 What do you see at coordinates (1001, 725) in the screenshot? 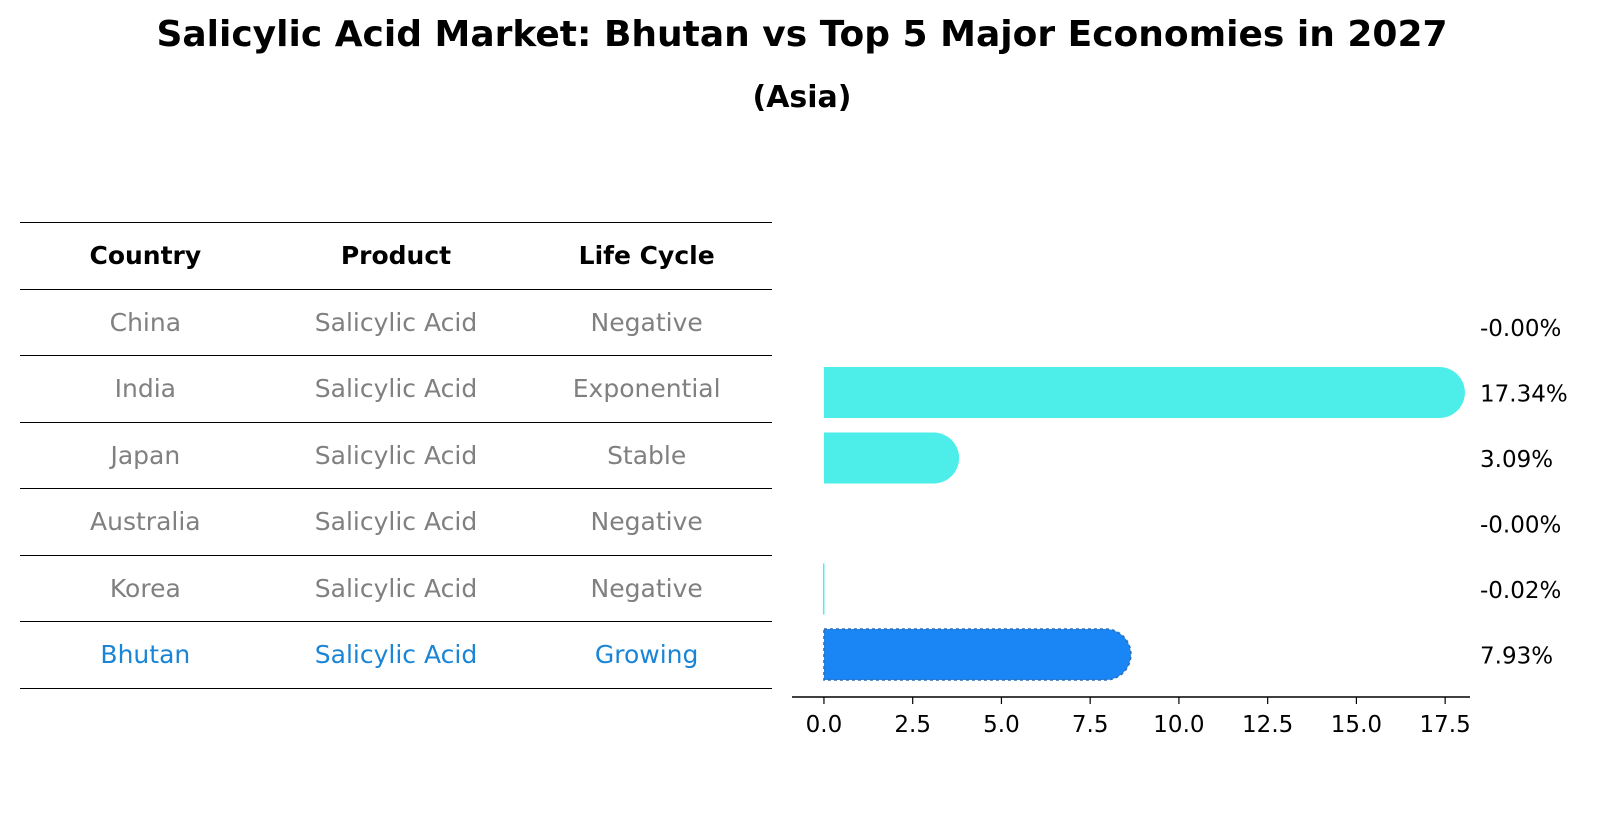
I see `x-tick-label: 5.0` at bounding box center [1001, 725].